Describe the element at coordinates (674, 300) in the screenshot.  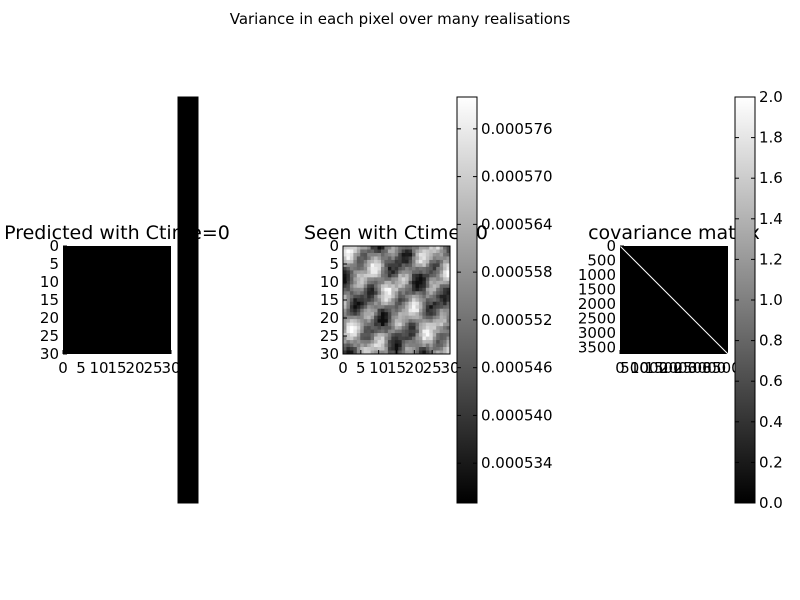
I see `covariance-diagonal` at that location.